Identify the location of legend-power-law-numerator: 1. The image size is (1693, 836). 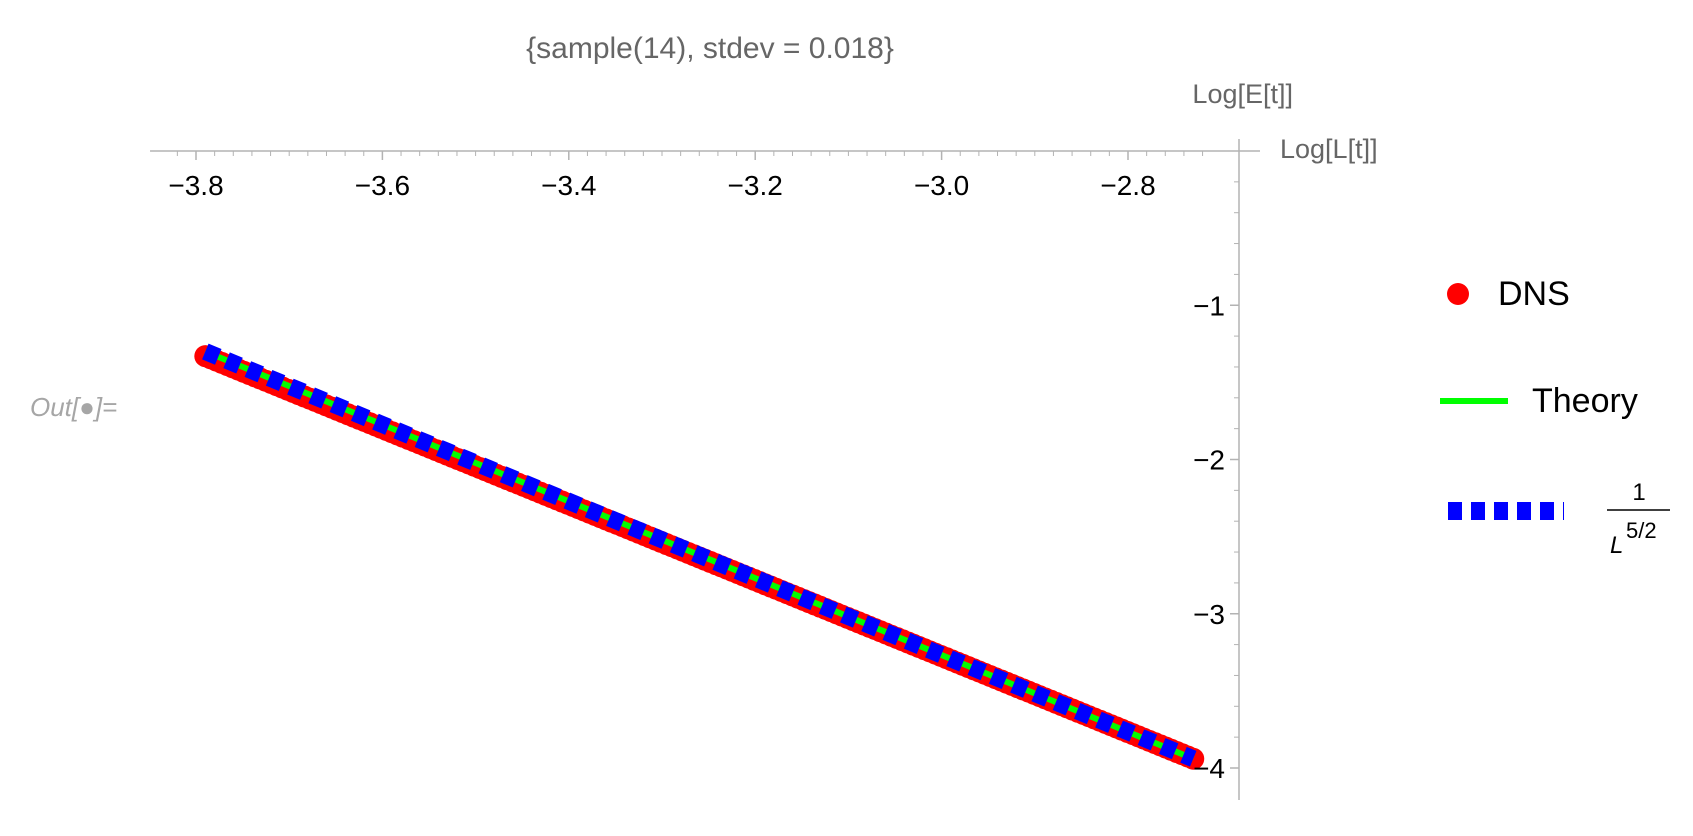
(1638, 492).